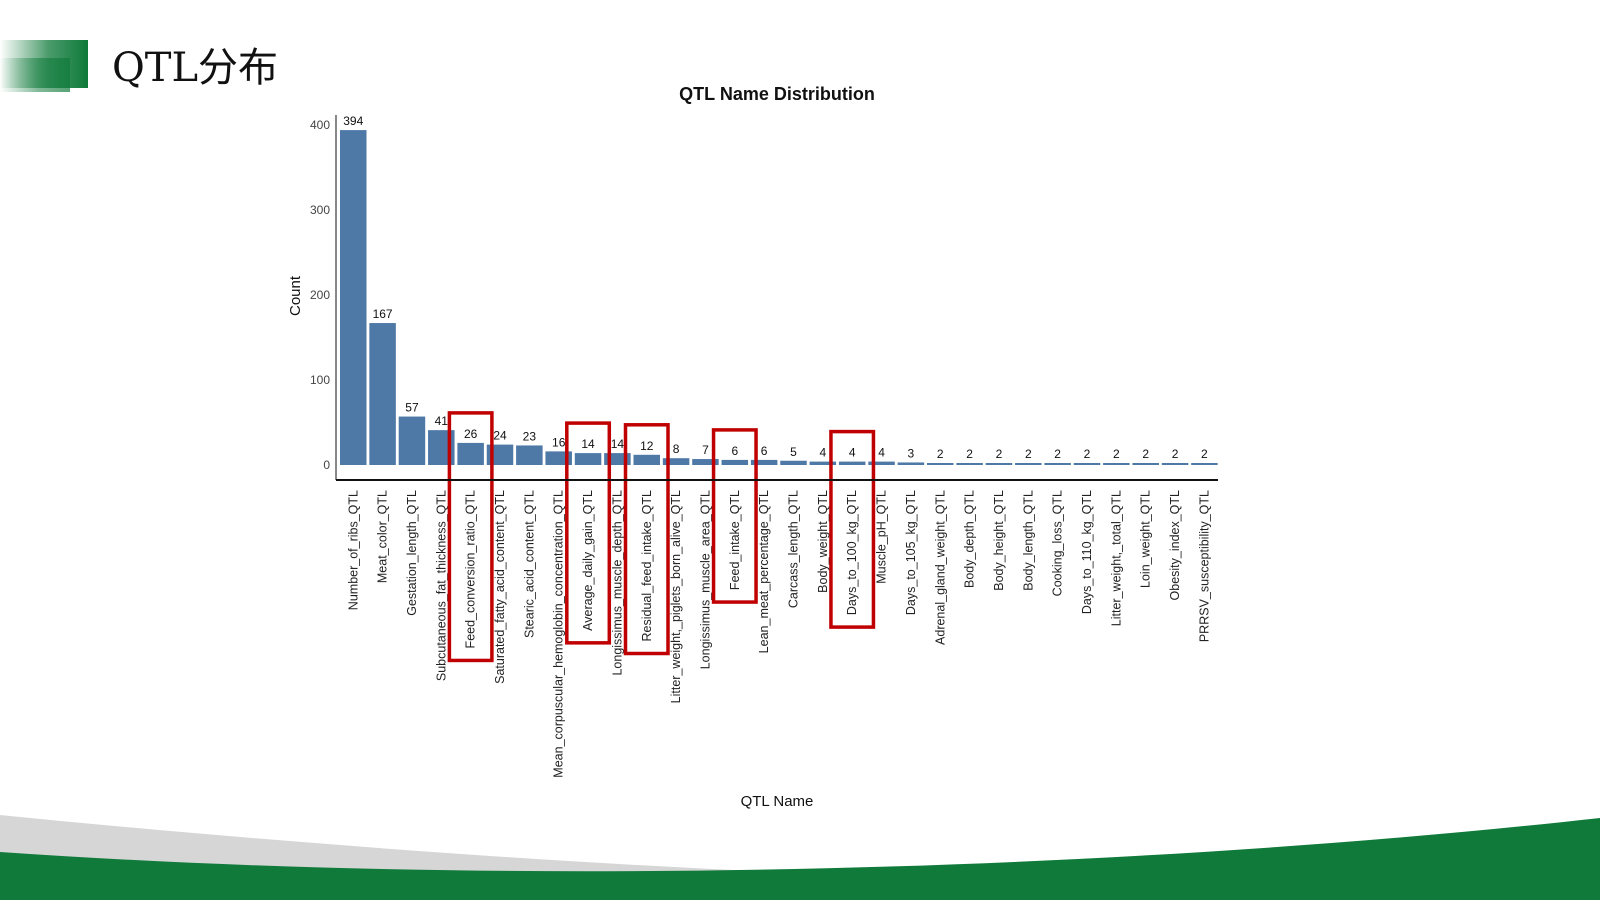  I want to click on bar-value-label: 4, so click(823, 453).